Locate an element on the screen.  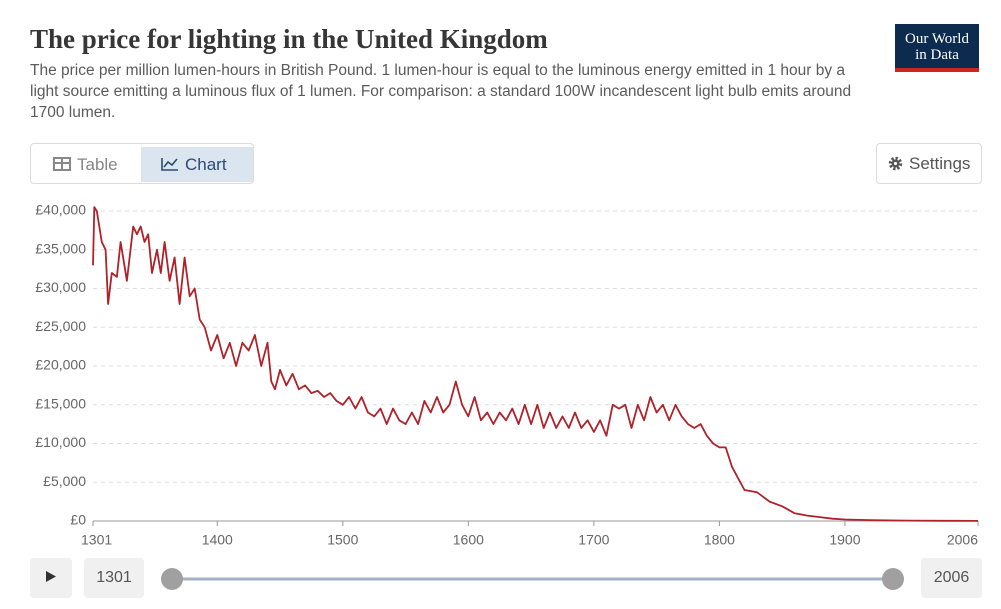
play-icon is located at coordinates (51, 576).